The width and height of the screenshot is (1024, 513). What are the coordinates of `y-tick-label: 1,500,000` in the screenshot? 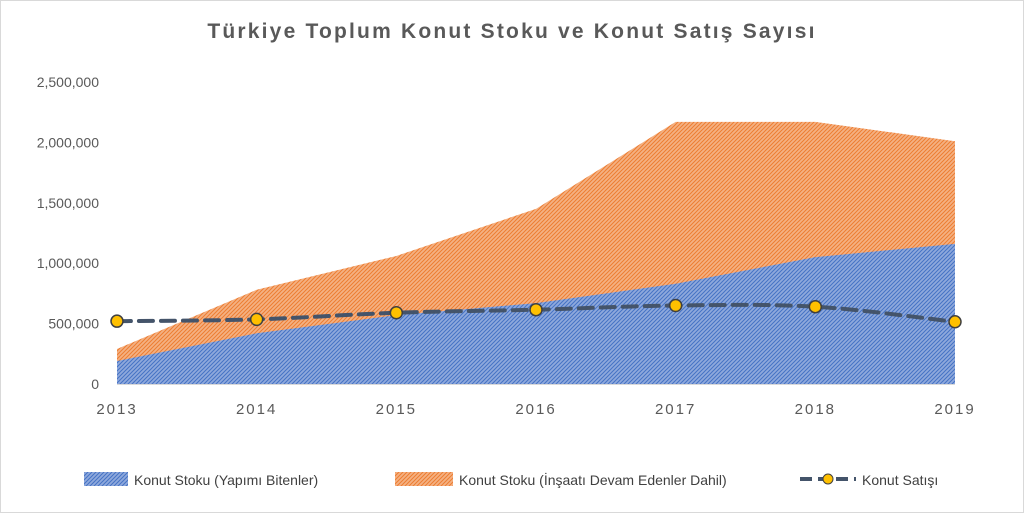 It's located at (68, 203).